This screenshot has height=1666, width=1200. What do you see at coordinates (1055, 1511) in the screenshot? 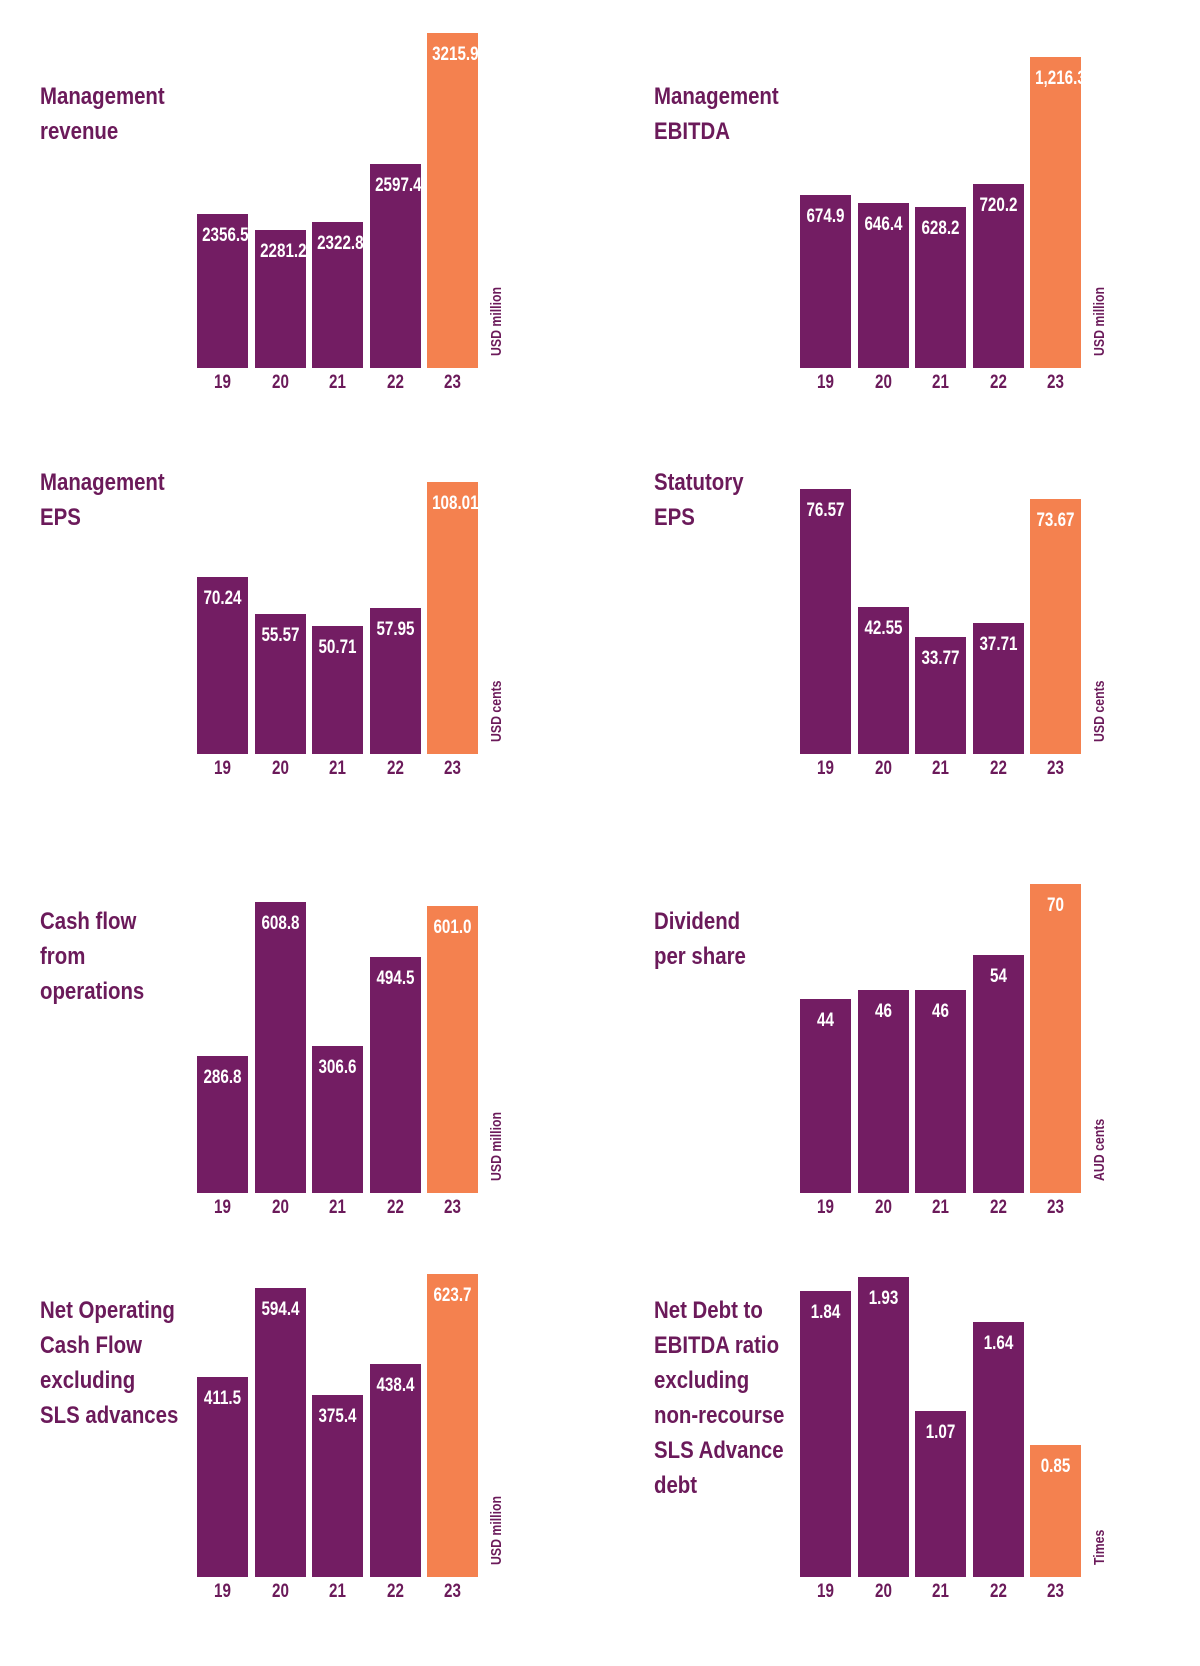
I see `bar-fy23: 0.85` at bounding box center [1055, 1511].